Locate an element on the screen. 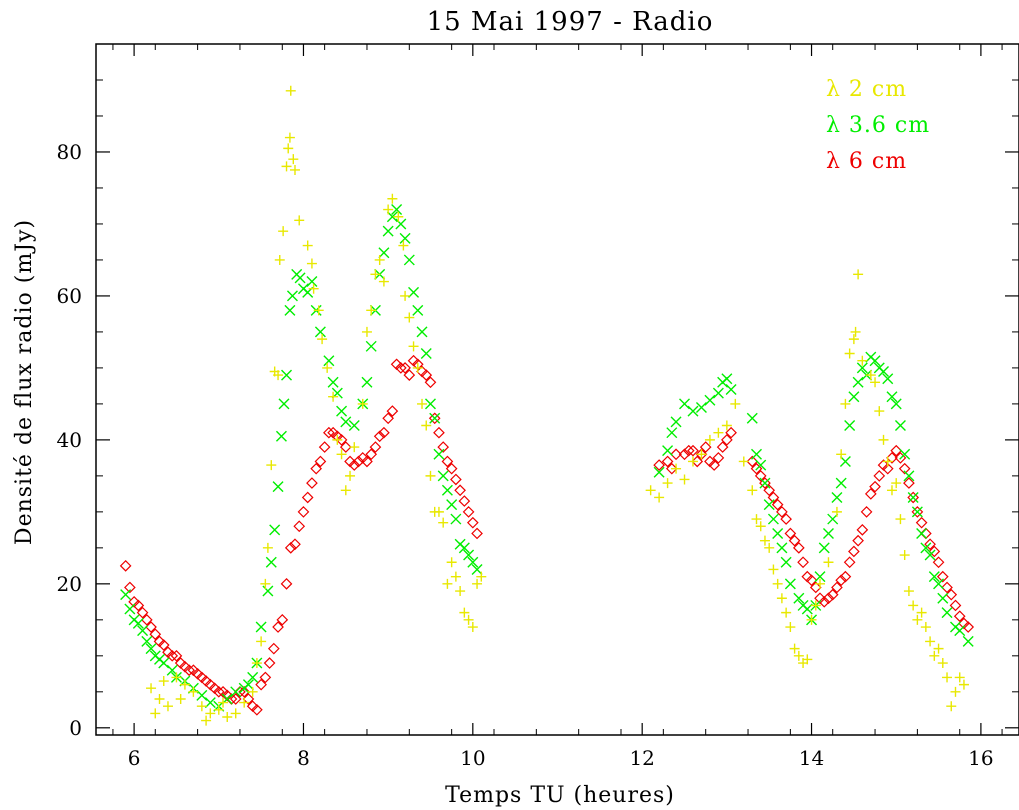 This screenshot has height=810, width=1019. y-tick-label: 60 is located at coordinates (69, 296).